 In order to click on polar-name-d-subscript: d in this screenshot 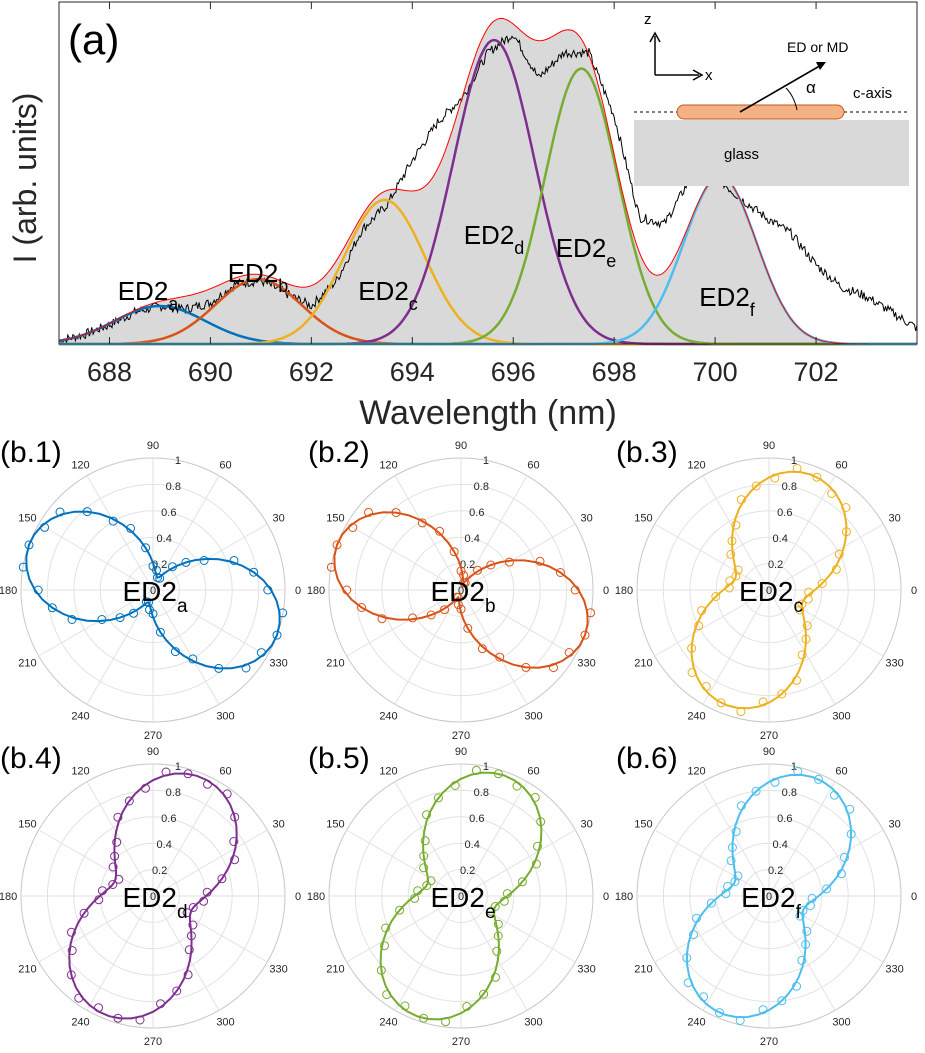, I will do `click(182, 912)`.